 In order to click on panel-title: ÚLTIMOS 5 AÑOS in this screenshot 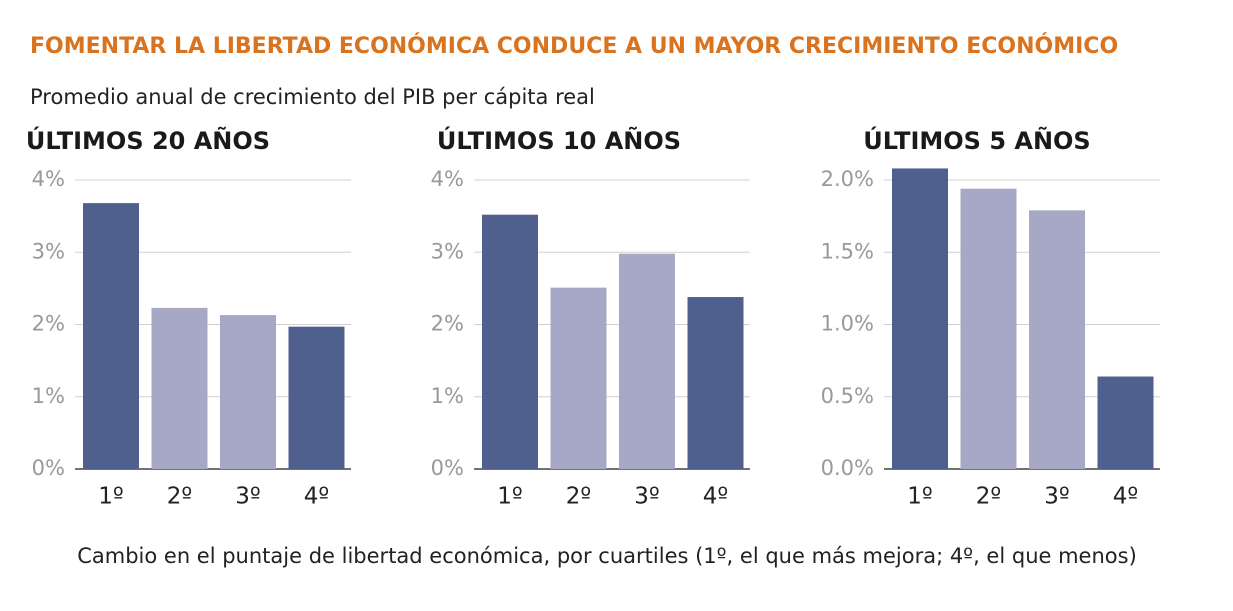, I will do `click(976, 140)`.